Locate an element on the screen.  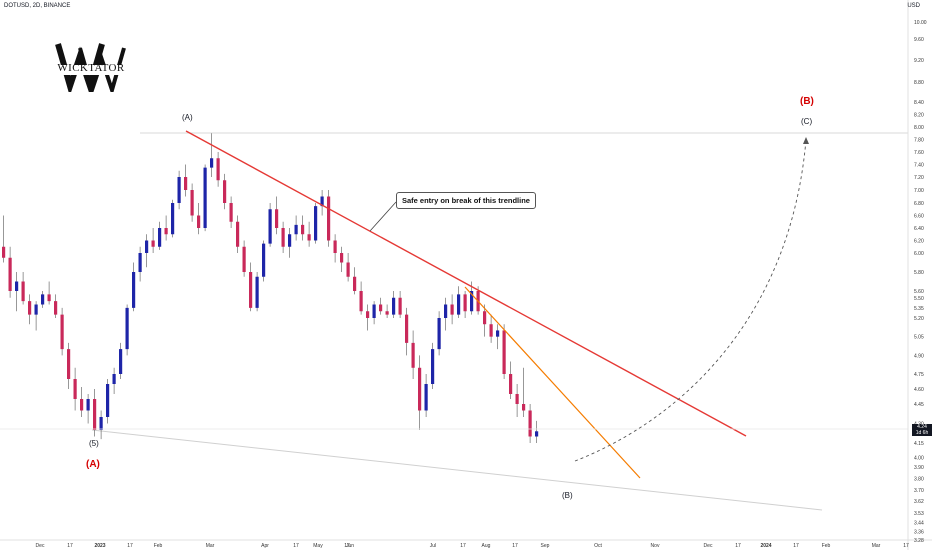
price-axis-tick-label: 7.40 is located at coordinates (919, 166).